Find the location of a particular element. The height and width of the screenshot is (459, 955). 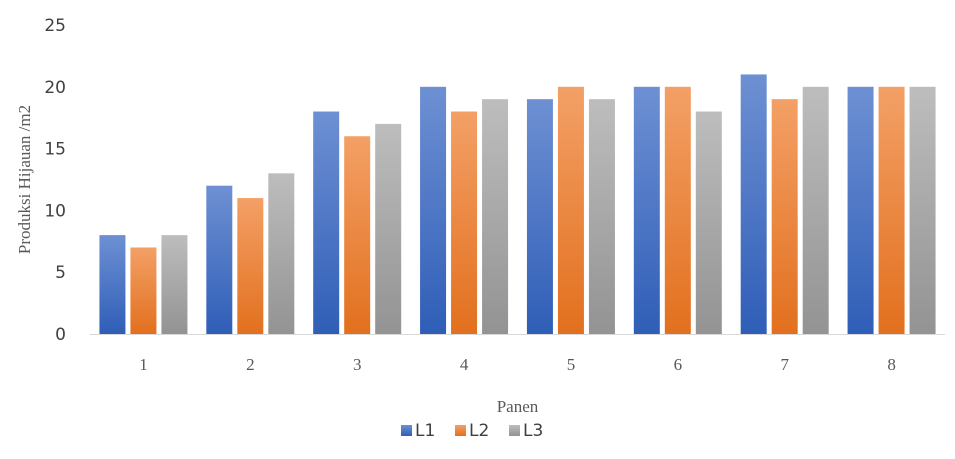

x-tick-label: 1 is located at coordinates (143, 364).